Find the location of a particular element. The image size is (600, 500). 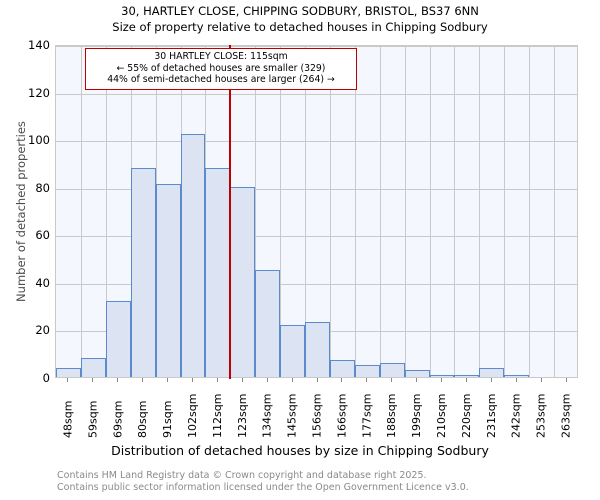

x-tick-label: 80sqm is located at coordinates (143, 419).